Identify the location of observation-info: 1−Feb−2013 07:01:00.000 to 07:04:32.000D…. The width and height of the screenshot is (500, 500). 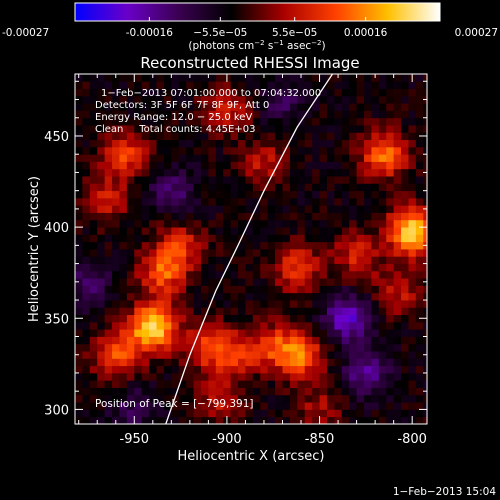
(208, 111).